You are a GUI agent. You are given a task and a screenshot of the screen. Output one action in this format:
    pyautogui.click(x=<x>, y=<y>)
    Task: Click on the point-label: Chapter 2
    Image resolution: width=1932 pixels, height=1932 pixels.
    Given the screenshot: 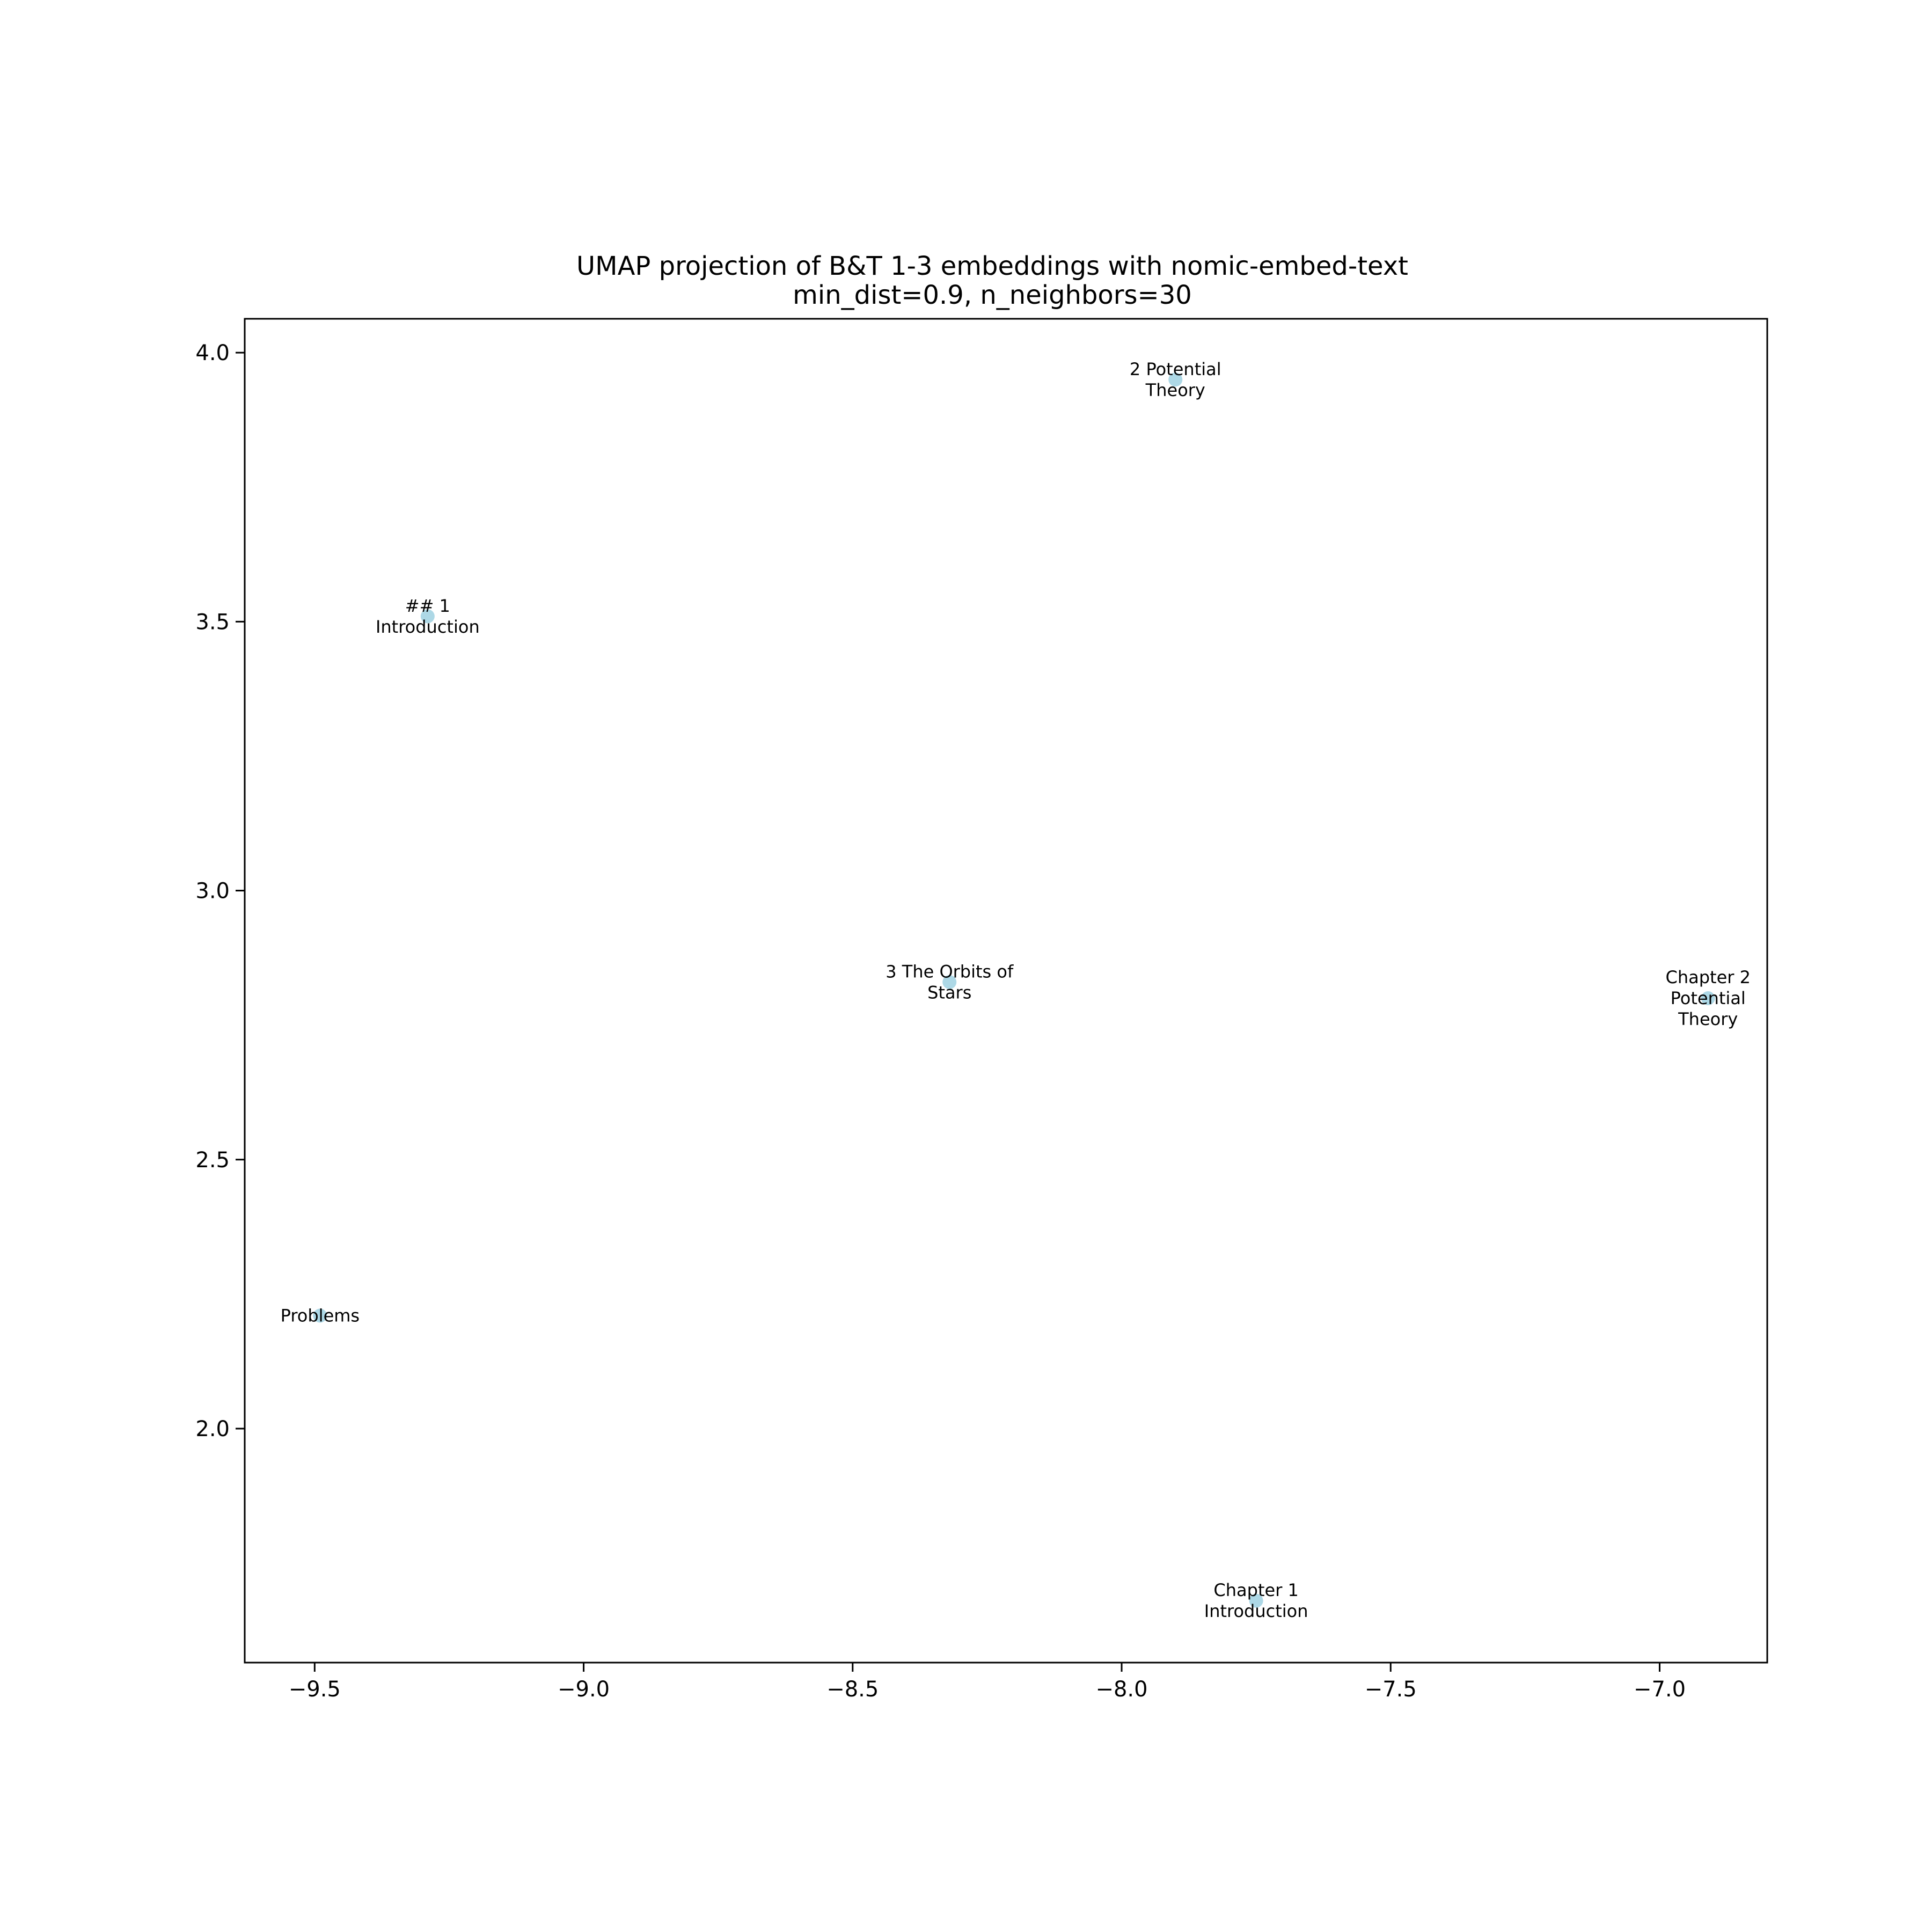 What is the action you would take?
    pyautogui.click(x=1707, y=977)
    